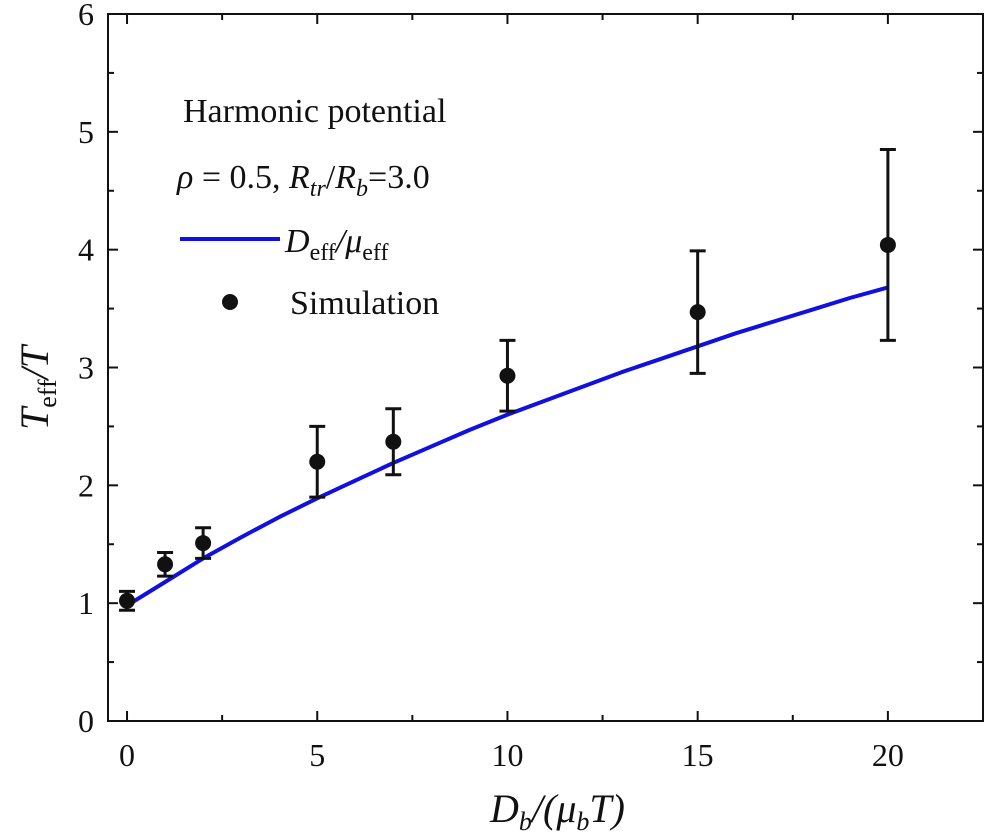 The image size is (992, 836). Describe the element at coordinates (399, 177) in the screenshot. I see `ratio-value: =3.0` at that location.